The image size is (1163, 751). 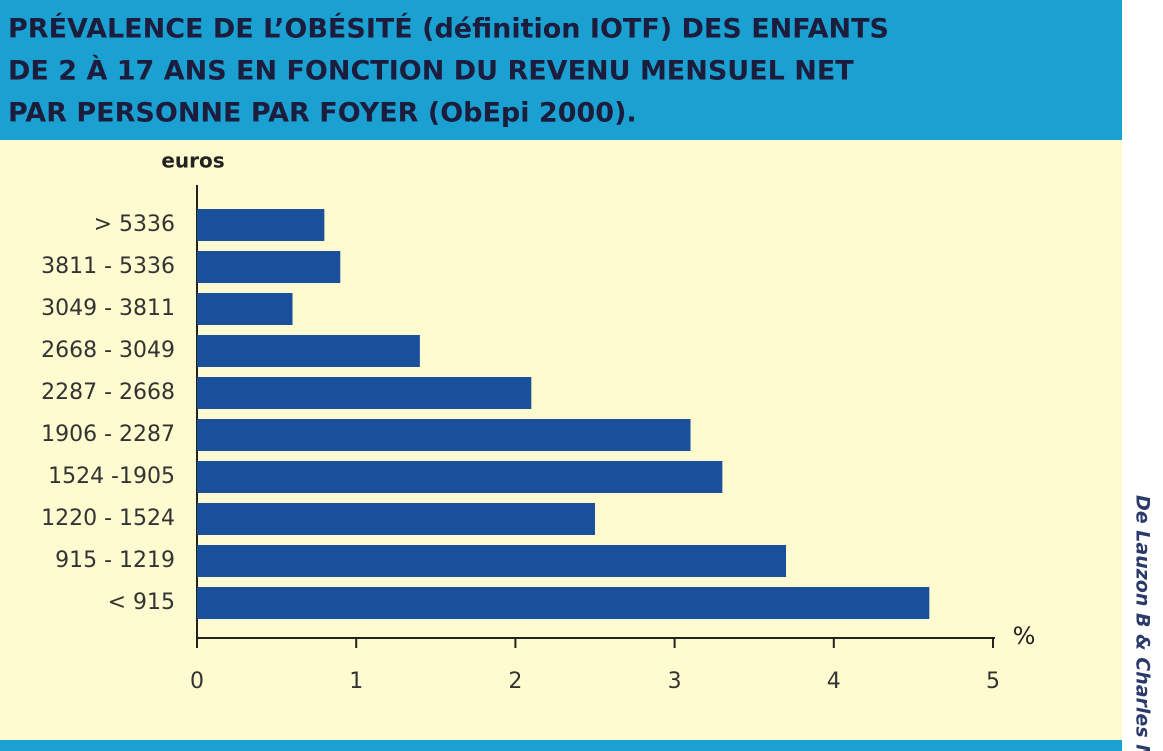 I want to click on y-tick-label: 1220 - 1524, so click(x=108, y=518).